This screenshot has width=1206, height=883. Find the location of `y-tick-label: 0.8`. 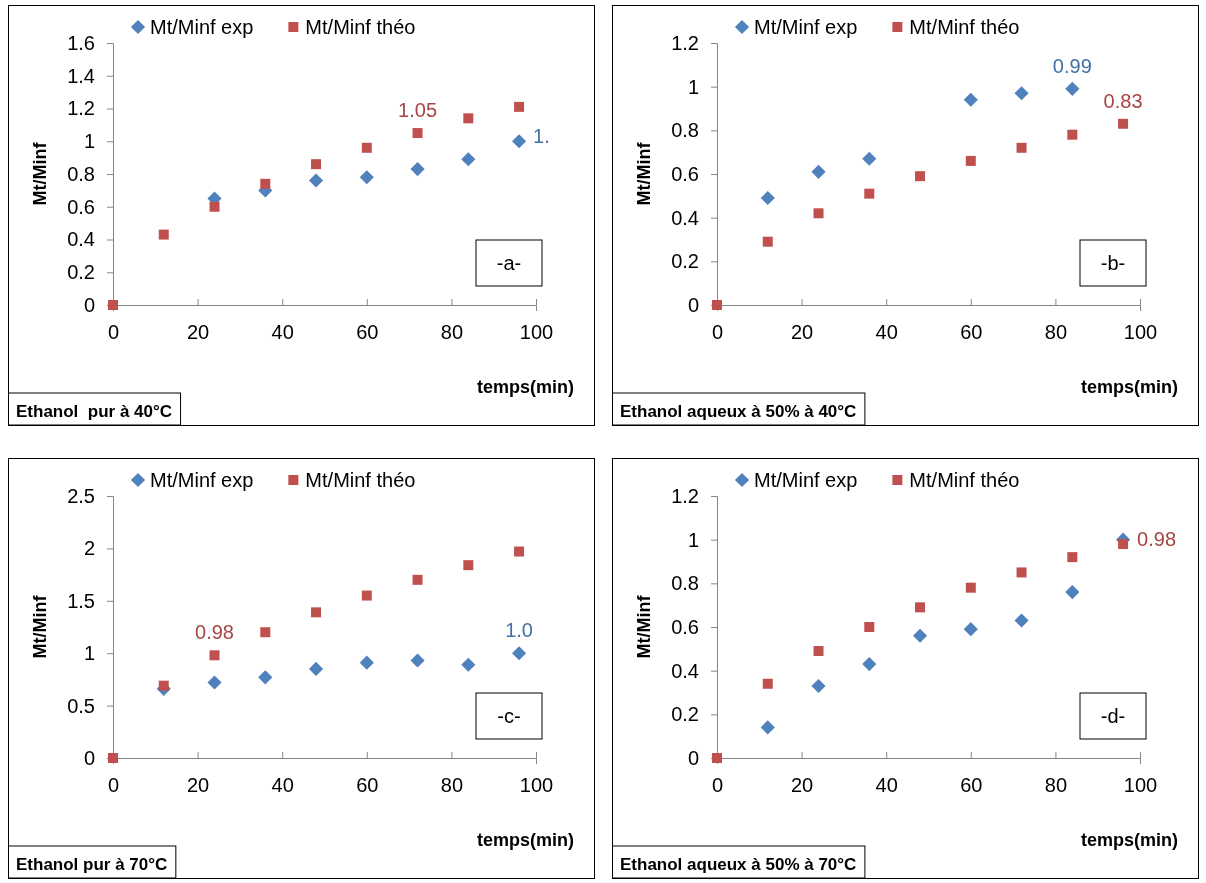

y-tick-label: 0.8 is located at coordinates (81, 173).